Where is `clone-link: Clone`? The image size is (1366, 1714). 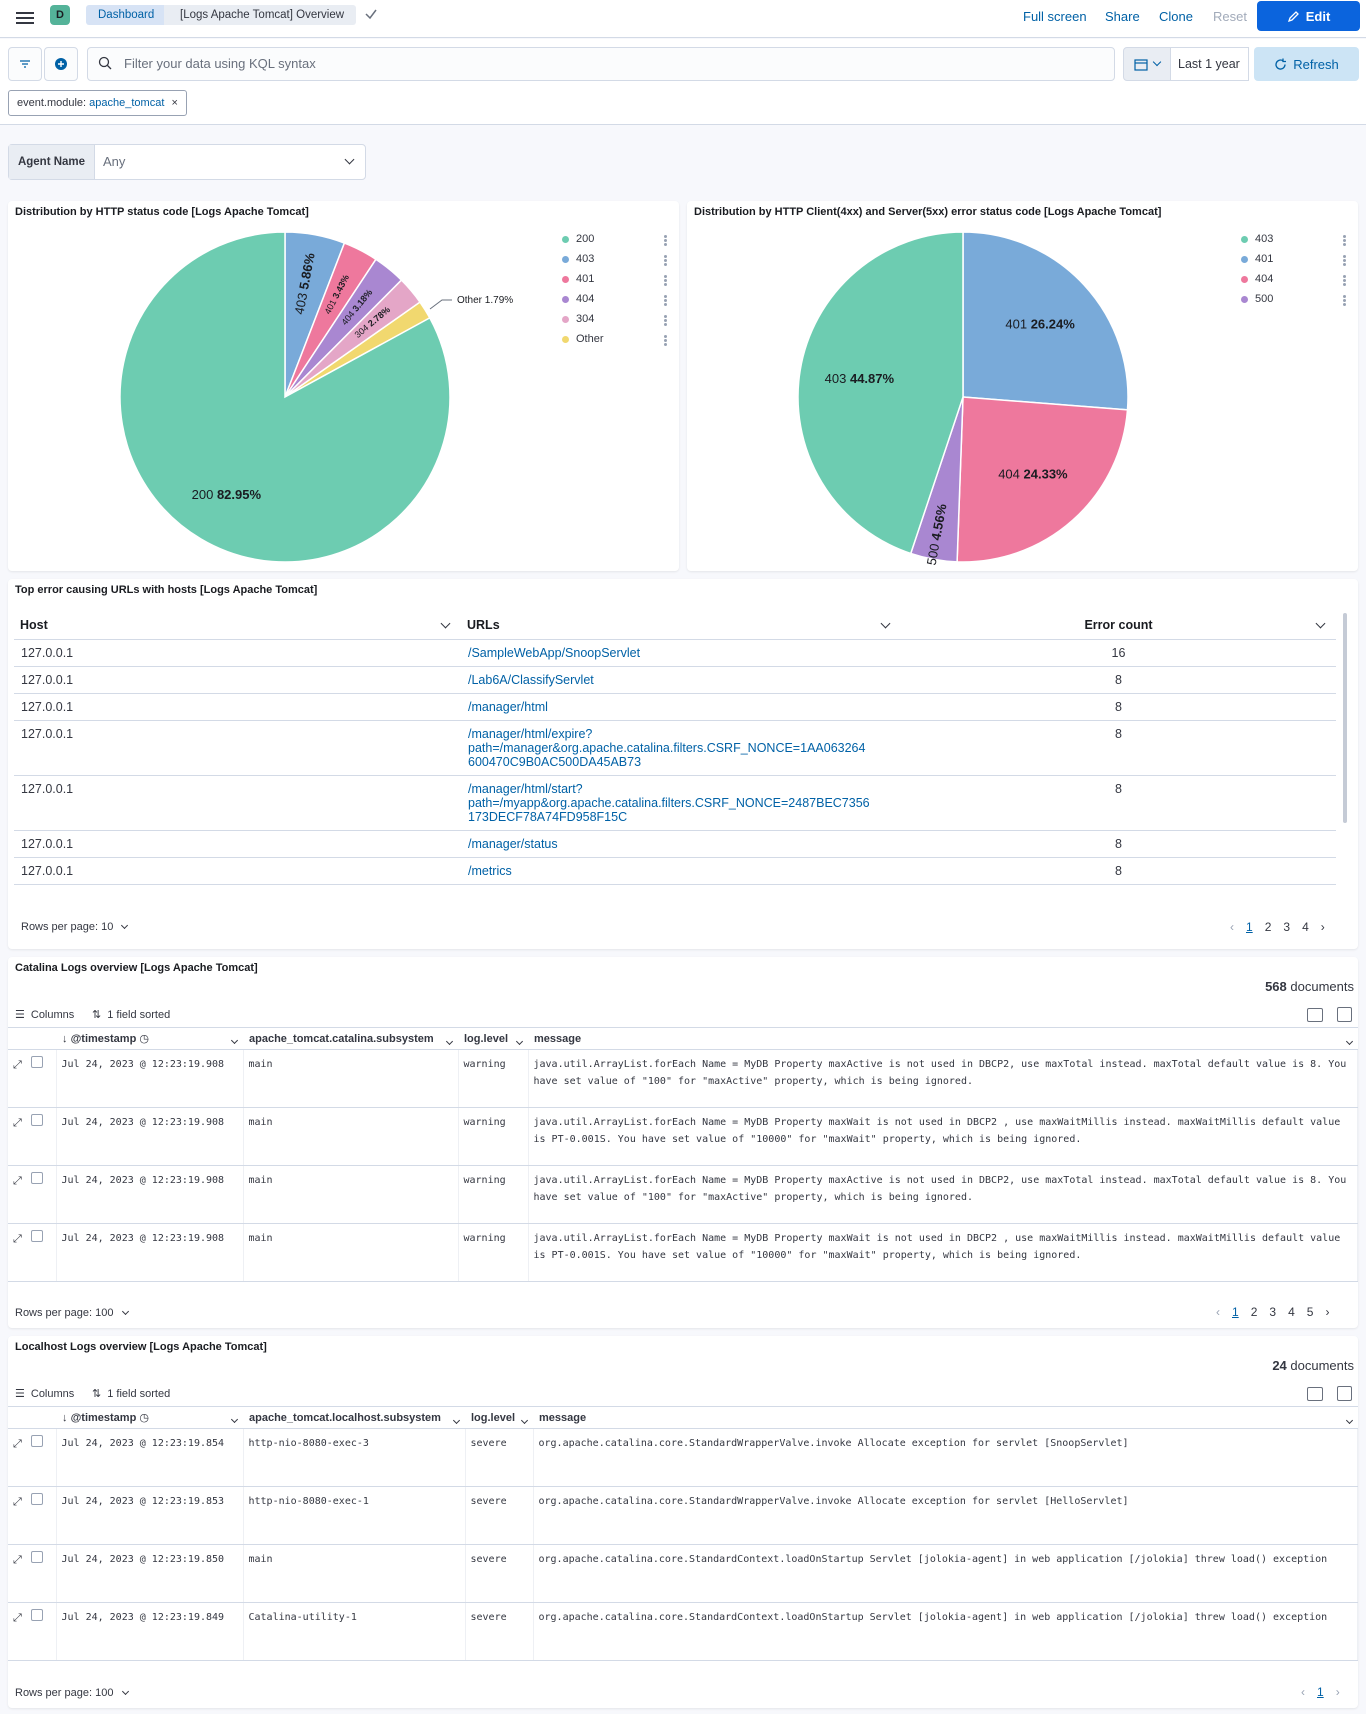 clone-link: Clone is located at coordinates (1176, 16).